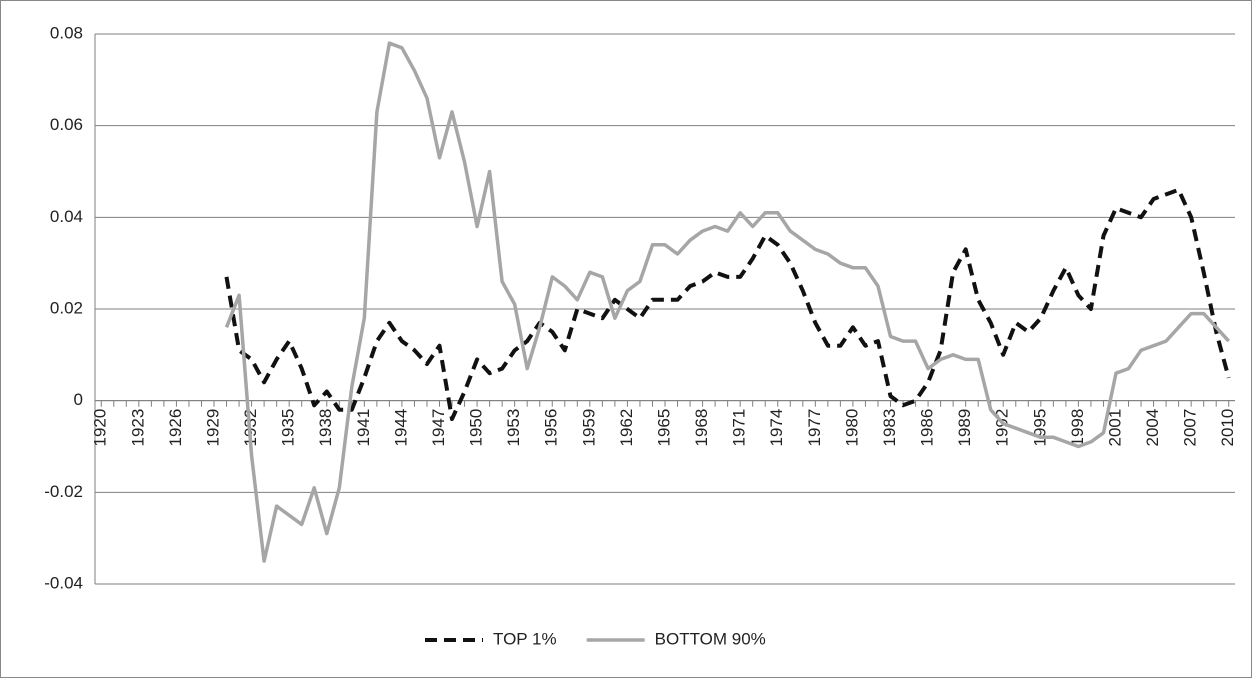 Image resolution: width=1252 pixels, height=678 pixels. Describe the element at coordinates (175, 428) in the screenshot. I see `x-tick-label: 1926` at that location.